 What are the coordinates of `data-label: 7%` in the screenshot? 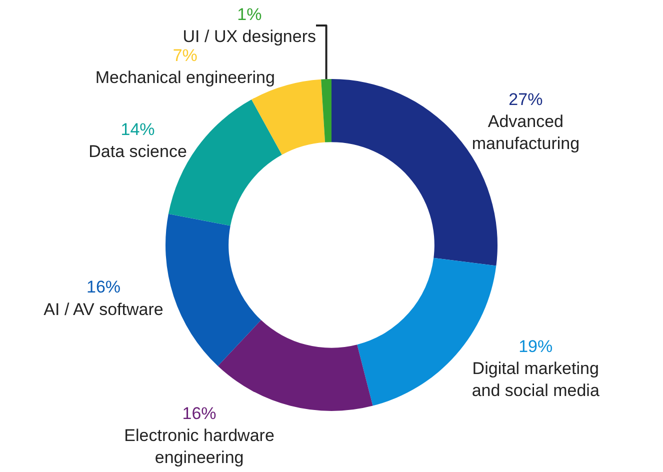 It's located at (185, 56).